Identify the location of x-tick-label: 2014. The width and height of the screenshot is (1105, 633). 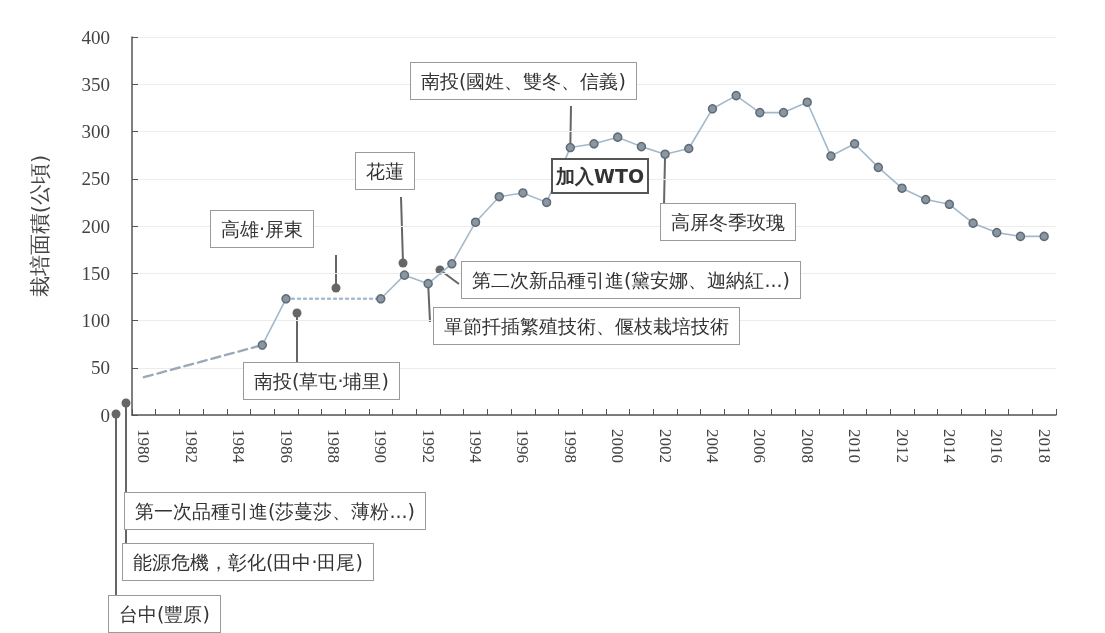
(949, 446).